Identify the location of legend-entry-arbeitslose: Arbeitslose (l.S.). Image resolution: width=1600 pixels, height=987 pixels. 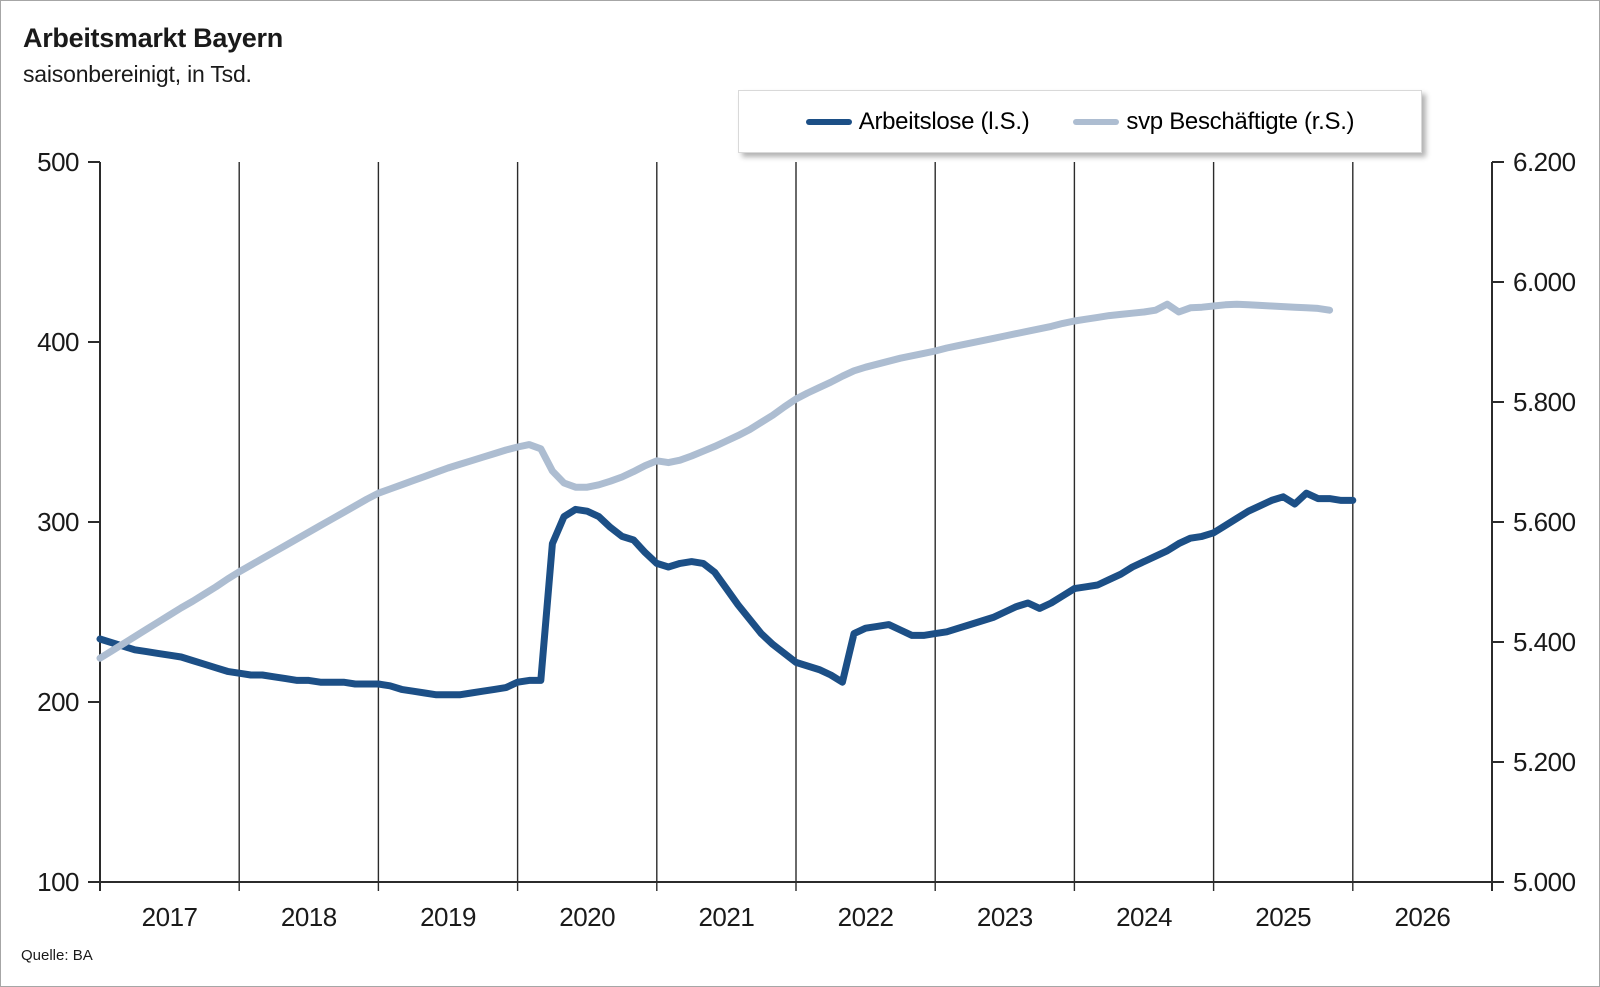
(917, 121).